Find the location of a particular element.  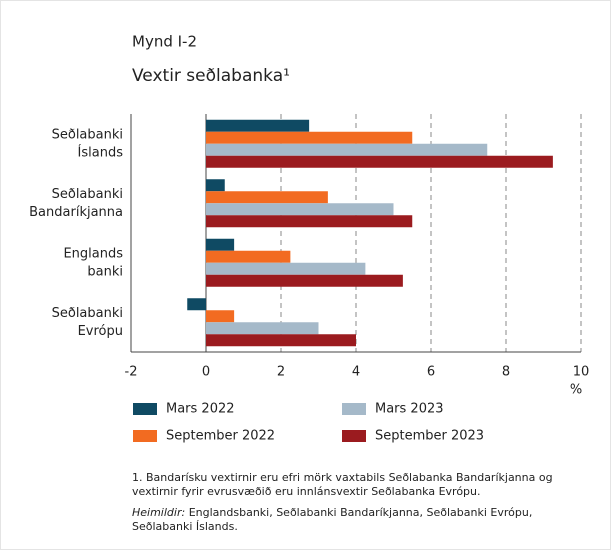

legend-label: September 2023 is located at coordinates (429, 436).